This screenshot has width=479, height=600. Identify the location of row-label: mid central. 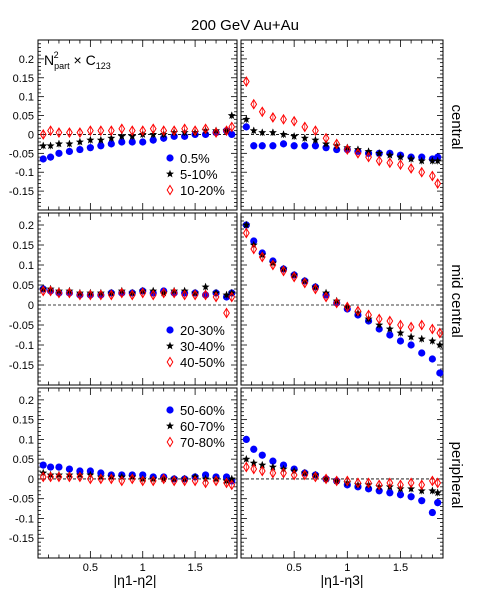
(456, 300).